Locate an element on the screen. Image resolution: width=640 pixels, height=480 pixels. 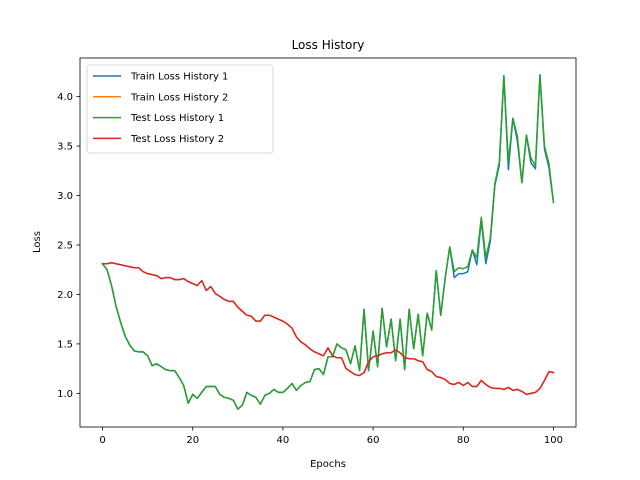
y-axis: 1.0 1.5 2.0 2.5 3.0 3.5 4.0 is located at coordinates (68, 246).